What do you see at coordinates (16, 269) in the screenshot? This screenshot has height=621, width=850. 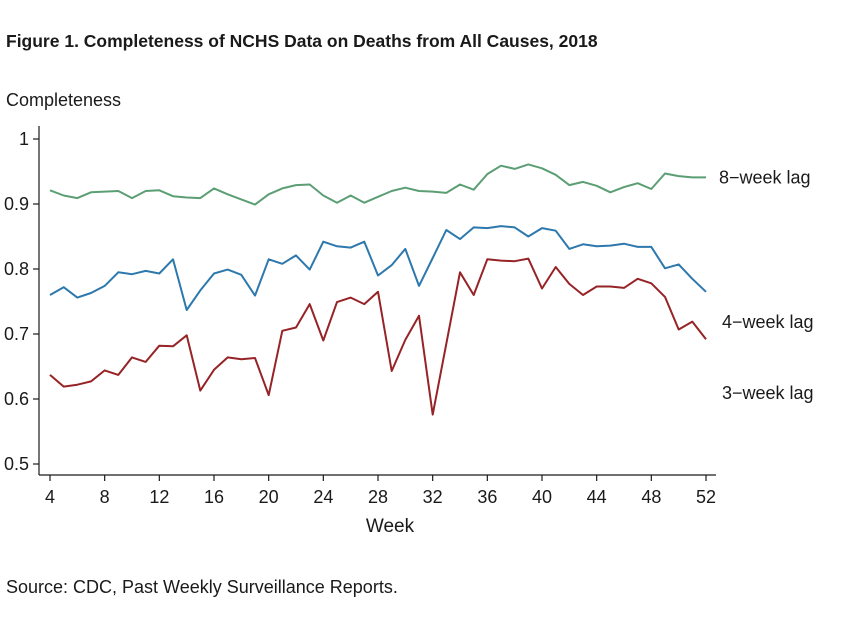 I see `y-tick-label: 0.8` at bounding box center [16, 269].